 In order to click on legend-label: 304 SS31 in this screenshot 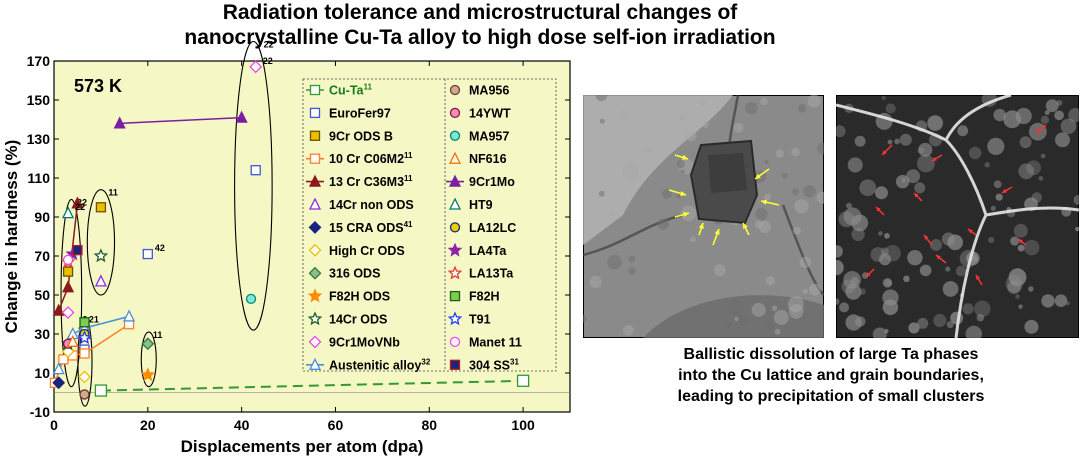, I will do `click(494, 364)`.